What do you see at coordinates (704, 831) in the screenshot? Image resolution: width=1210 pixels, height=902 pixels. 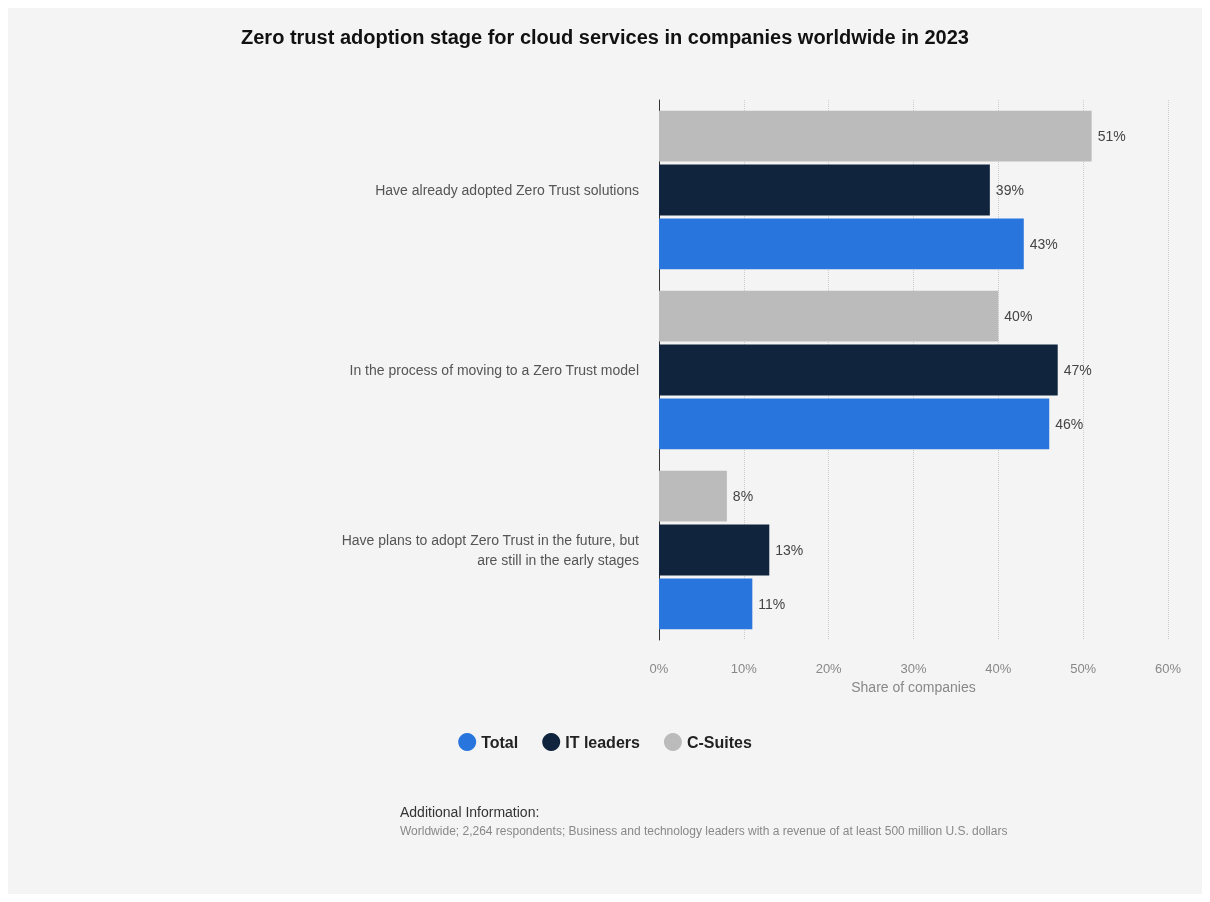 I see `text: Worldwide; 2,264 respondents; Business and technology leaders with a revenue of at least 500 million U.S. dollars` at bounding box center [704, 831].